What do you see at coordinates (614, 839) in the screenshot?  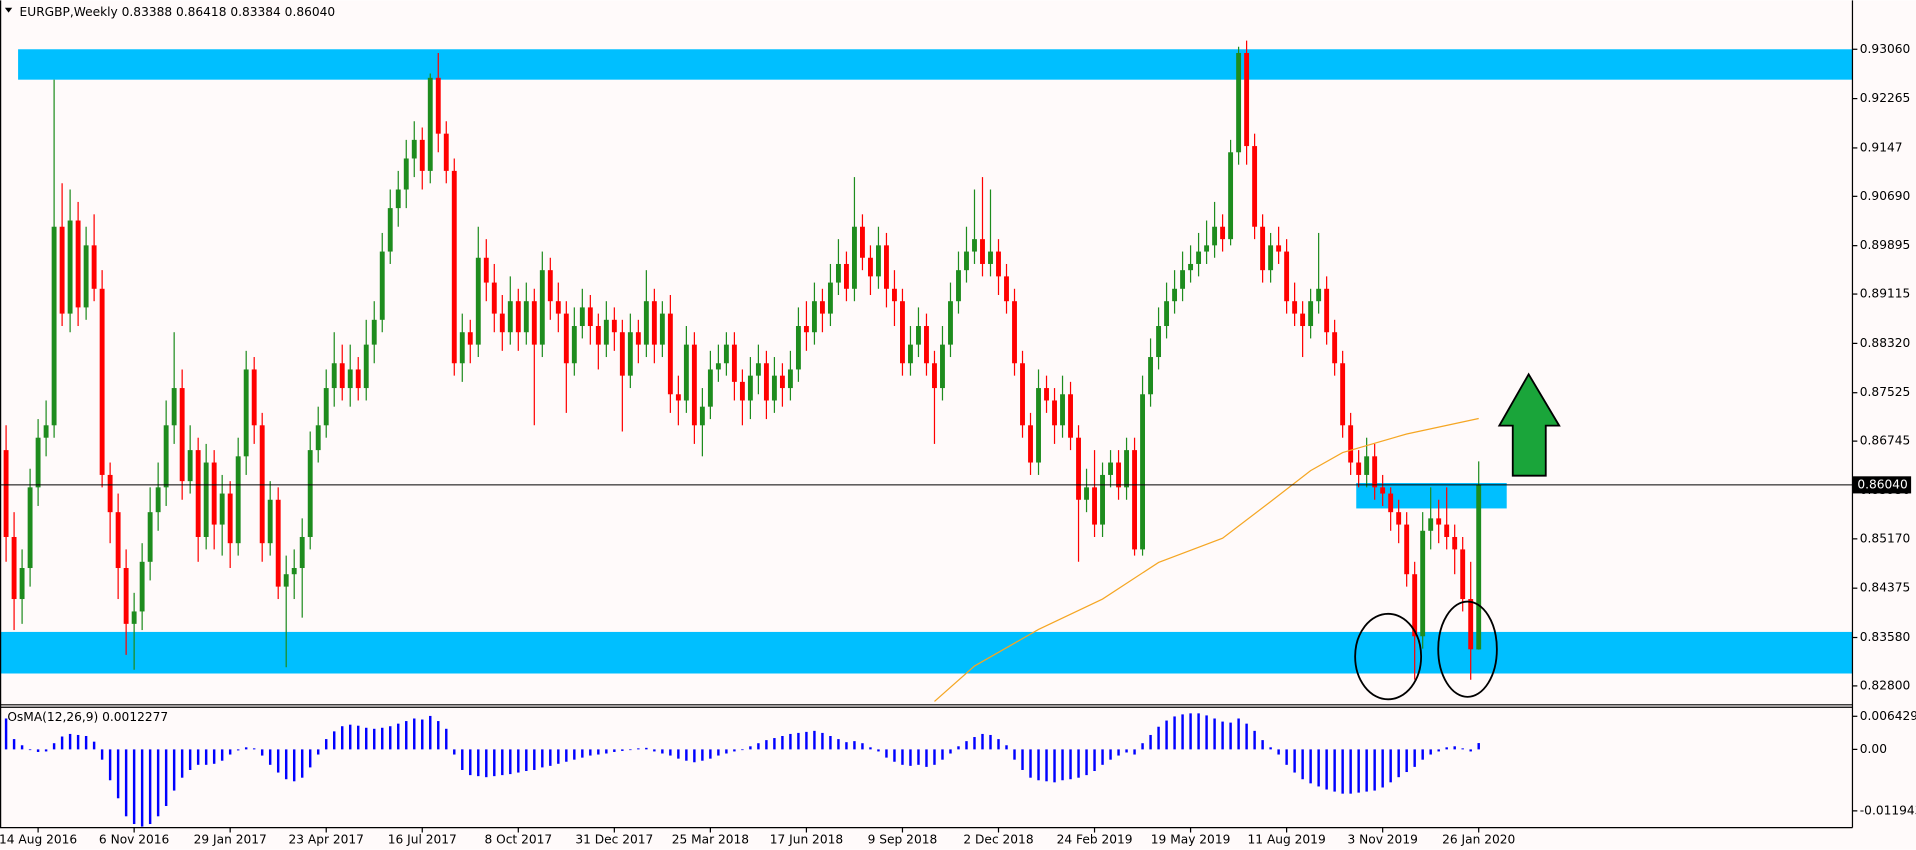 I see `x-tick-label: 31 Dec 2017` at bounding box center [614, 839].